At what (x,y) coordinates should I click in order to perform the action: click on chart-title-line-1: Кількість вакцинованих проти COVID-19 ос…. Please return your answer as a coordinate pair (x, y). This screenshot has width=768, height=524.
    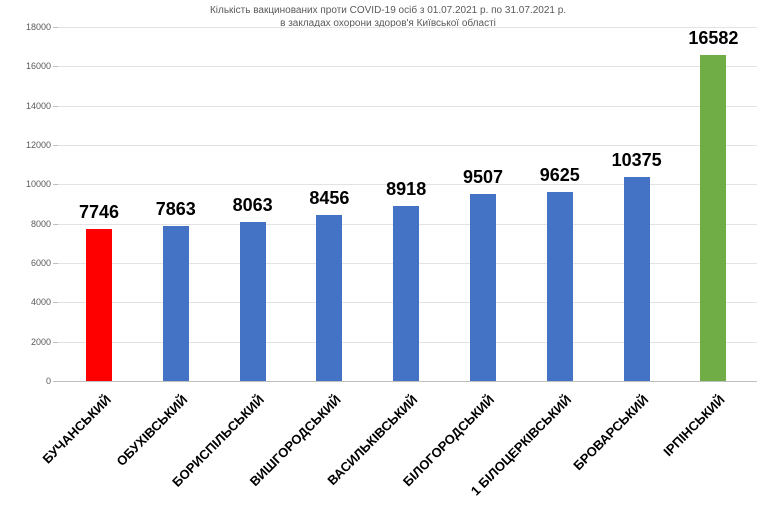
    Looking at the image, I should click on (388, 10).